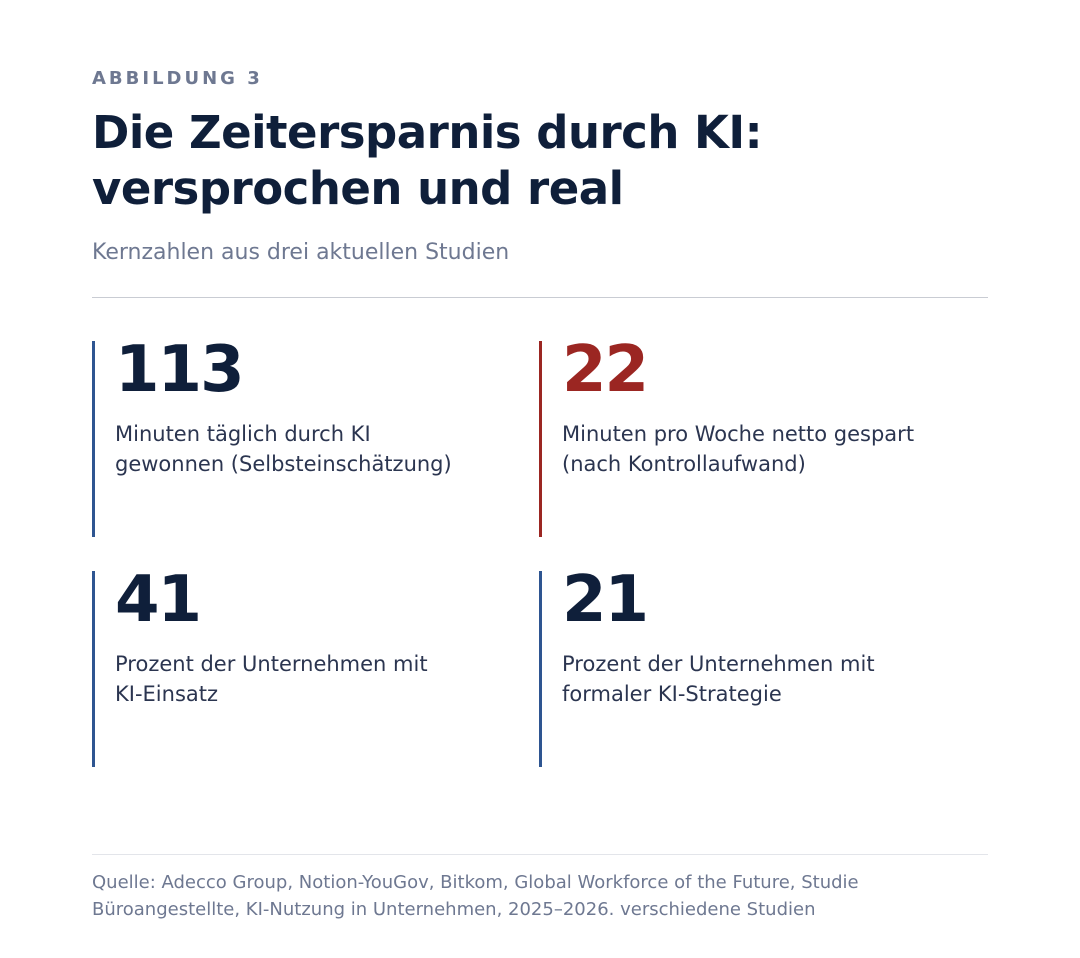 The height and width of the screenshot is (958, 1080). I want to click on stat-value: 41, so click(158, 600).